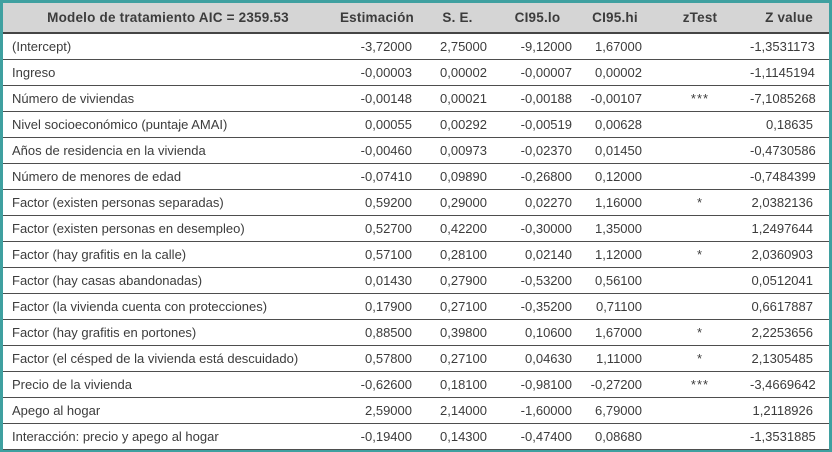 The image size is (832, 452). Describe the element at coordinates (537, 280) in the screenshot. I see `ci-lo-value: -0,53200` at that location.